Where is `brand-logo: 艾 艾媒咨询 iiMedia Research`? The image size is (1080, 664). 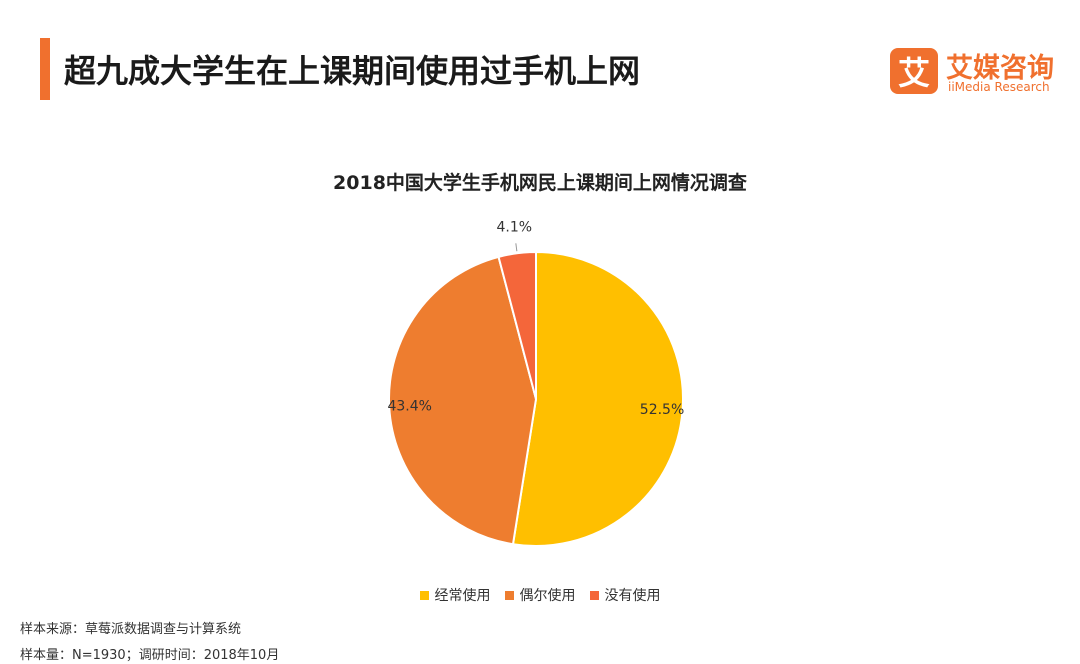
brand-logo: 艾 艾媒咨询 iiMedia Research is located at coordinates (980, 72).